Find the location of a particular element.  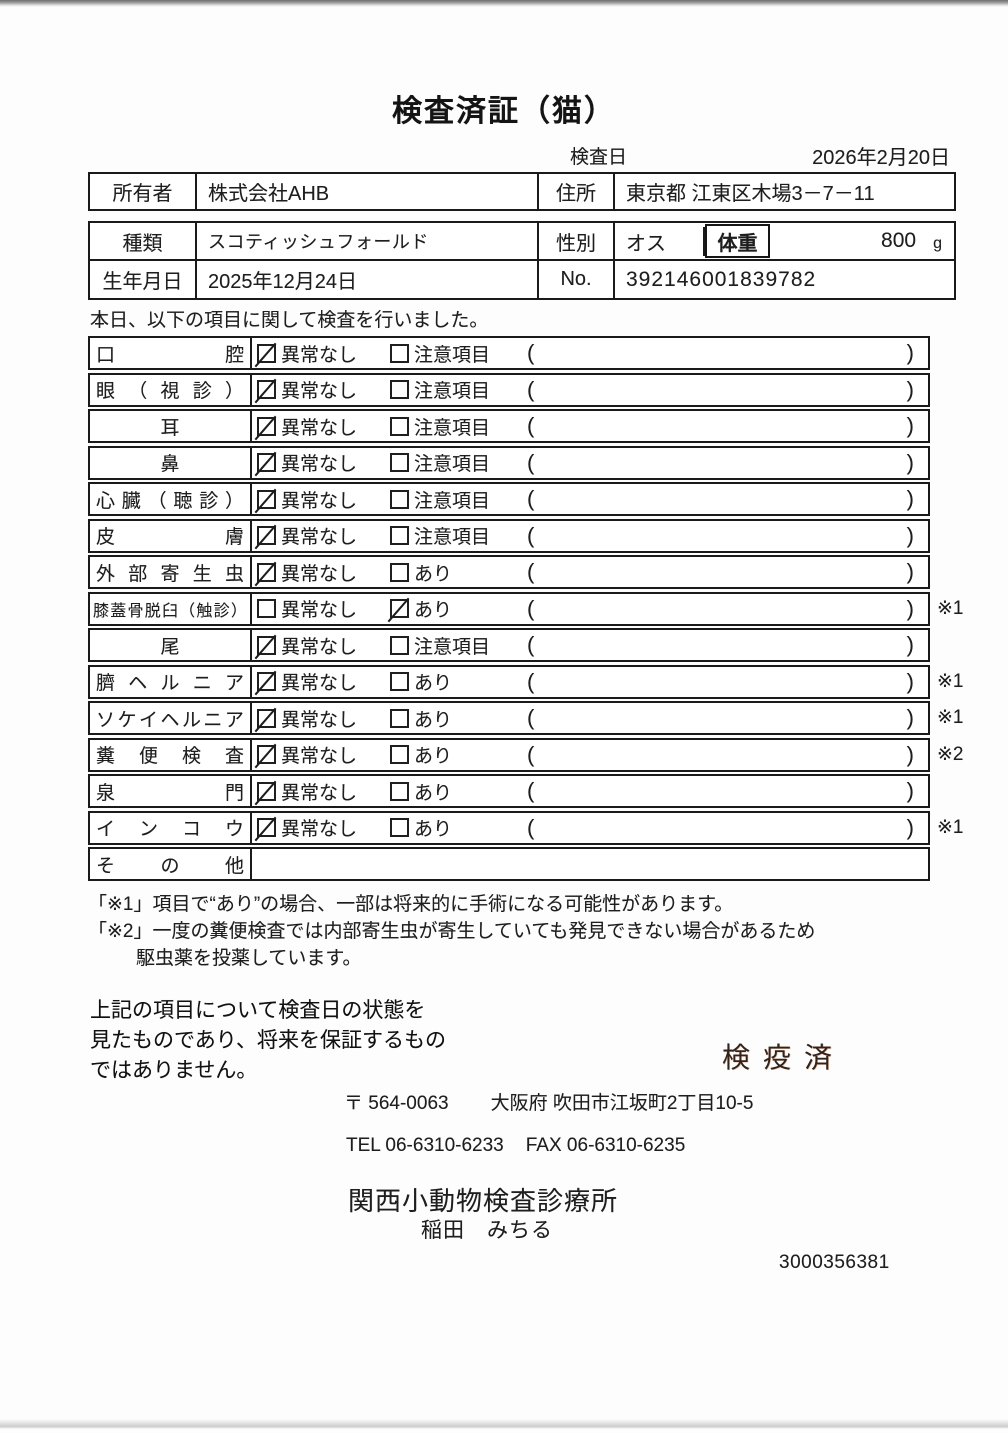

breed-label: 種類 is located at coordinates (143, 241).